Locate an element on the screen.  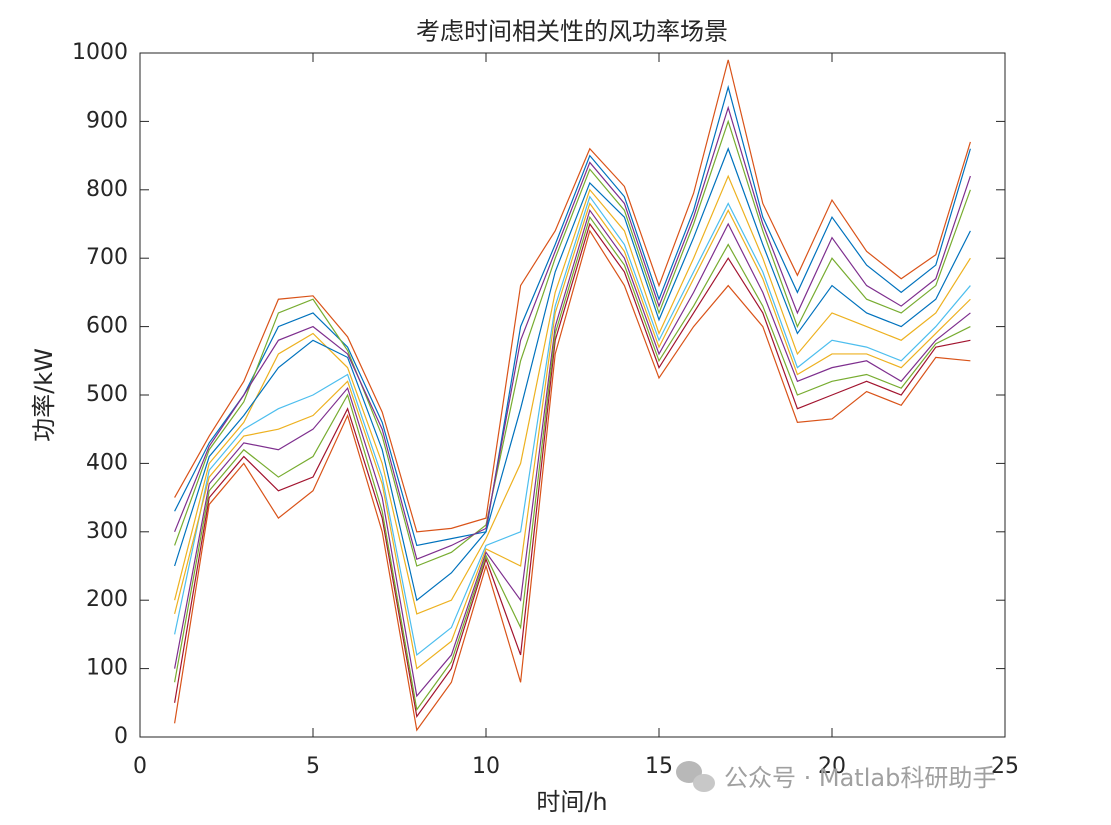
y-tick-label: 500 is located at coordinates (107, 394).